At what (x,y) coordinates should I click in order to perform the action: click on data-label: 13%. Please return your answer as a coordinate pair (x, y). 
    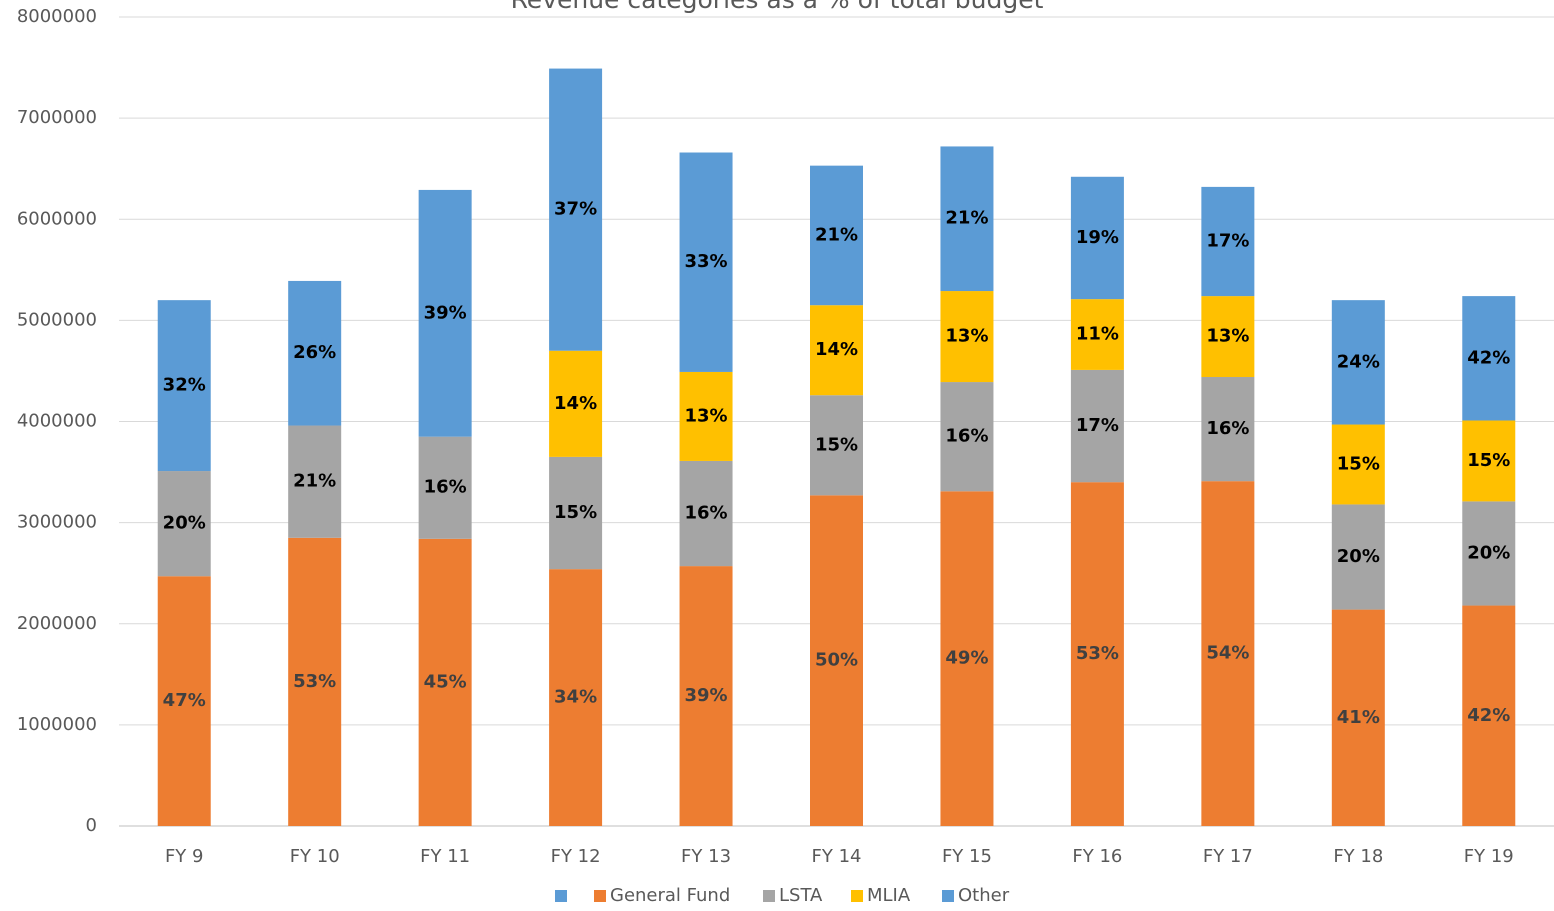
    Looking at the image, I should click on (1227, 336).